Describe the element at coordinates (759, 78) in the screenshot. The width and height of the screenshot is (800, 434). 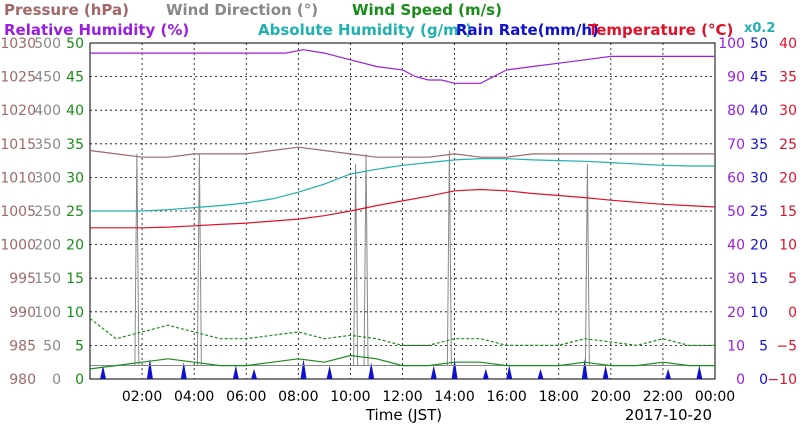
I see `rain-rate-tick-label: 45` at that location.